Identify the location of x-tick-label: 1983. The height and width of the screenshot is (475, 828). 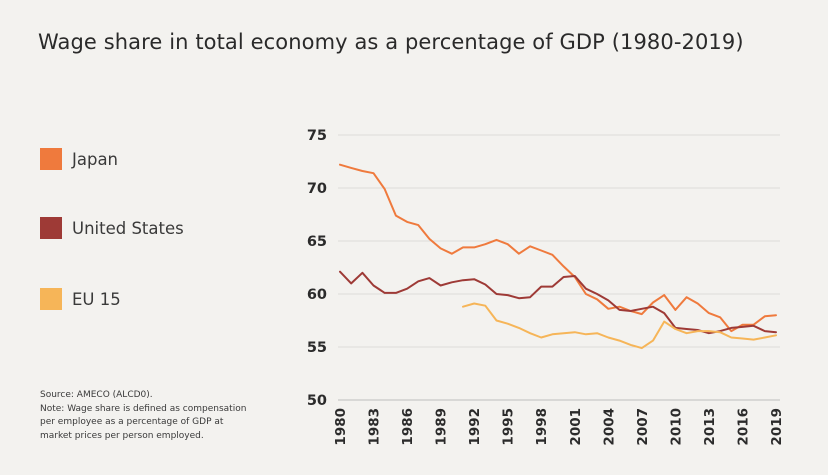
(375, 427).